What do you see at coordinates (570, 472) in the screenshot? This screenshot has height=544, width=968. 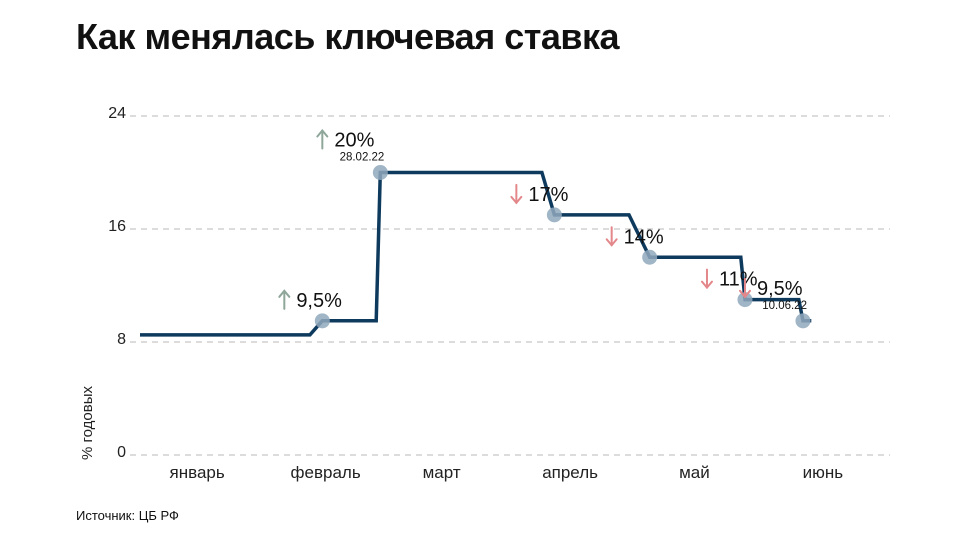 I see `x-tick-label: апрель` at bounding box center [570, 472].